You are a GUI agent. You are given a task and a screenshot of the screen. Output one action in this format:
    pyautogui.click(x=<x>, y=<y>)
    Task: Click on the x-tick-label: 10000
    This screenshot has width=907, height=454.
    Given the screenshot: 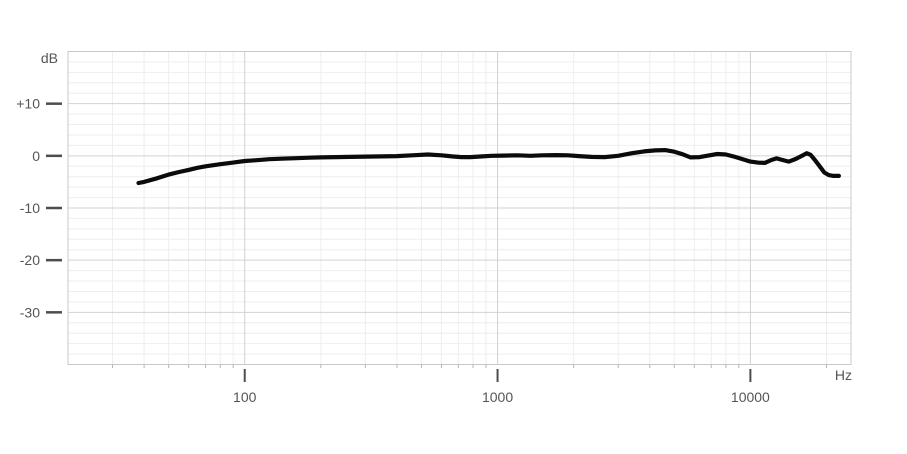 What is the action you would take?
    pyautogui.click(x=750, y=397)
    